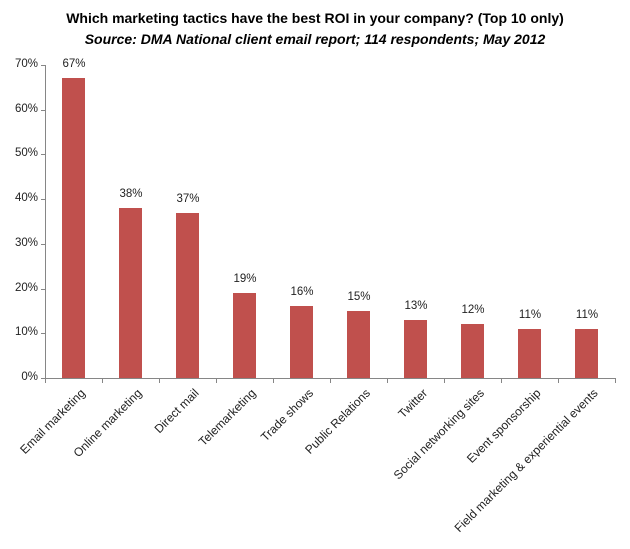 This screenshot has height=549, width=630. I want to click on x-category-label: Trade shows, so click(287, 415).